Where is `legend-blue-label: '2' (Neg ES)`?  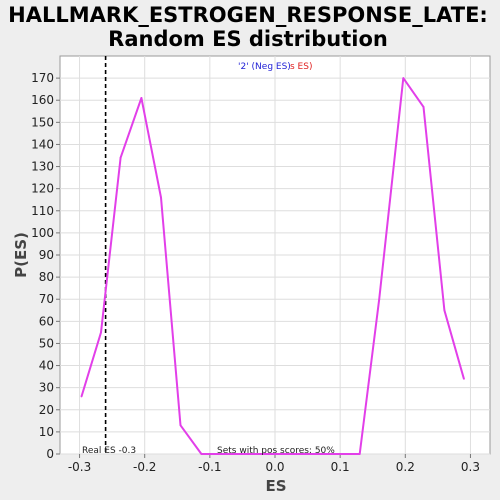 legend-blue-label: '2' (Neg ES) is located at coordinates (264, 67).